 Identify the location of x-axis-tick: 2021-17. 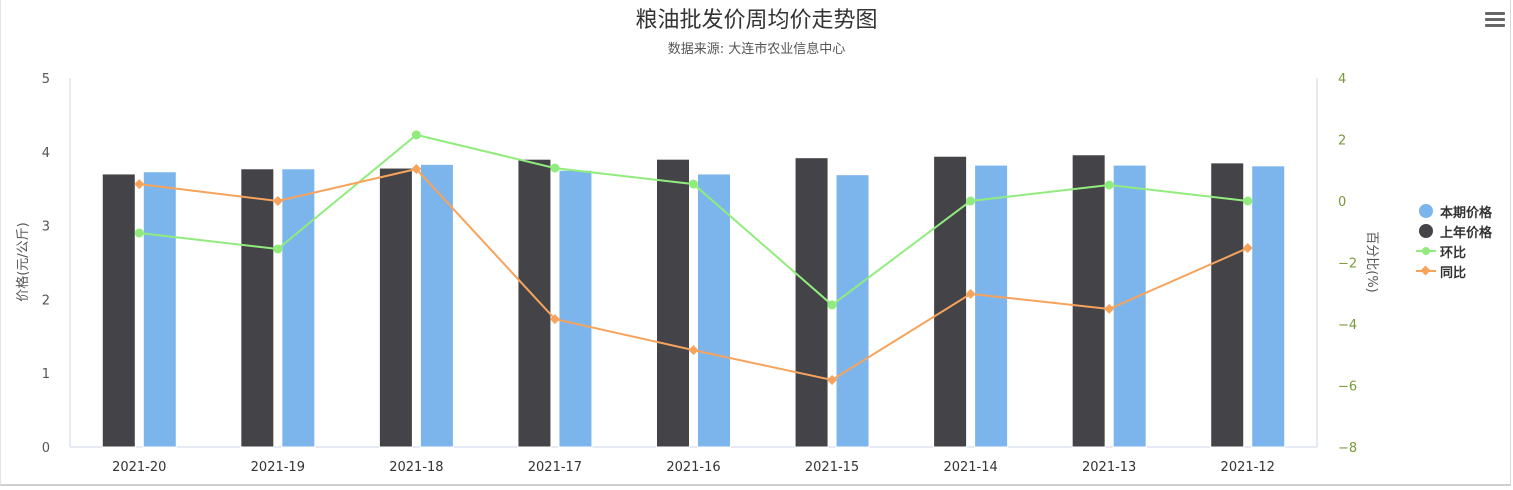
(555, 467).